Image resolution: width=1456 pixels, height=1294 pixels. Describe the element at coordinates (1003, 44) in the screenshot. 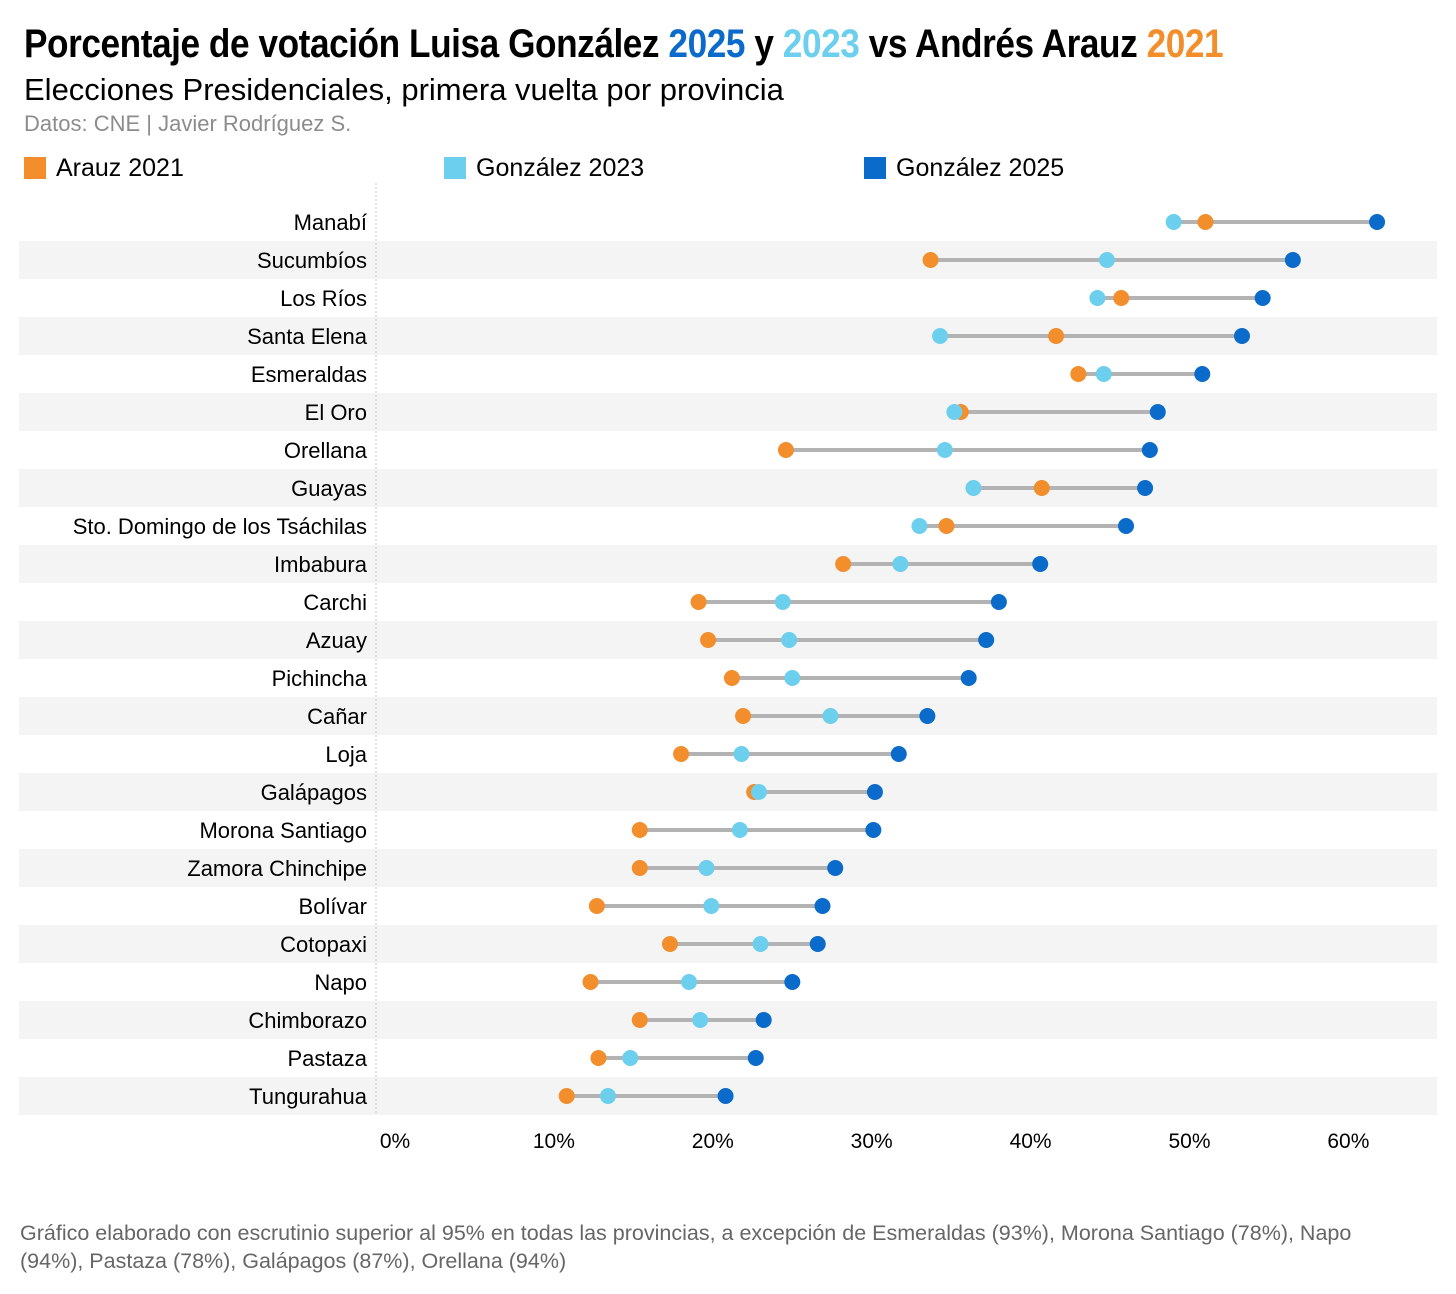

I see `title-vs: vs Andrés Arauz` at that location.